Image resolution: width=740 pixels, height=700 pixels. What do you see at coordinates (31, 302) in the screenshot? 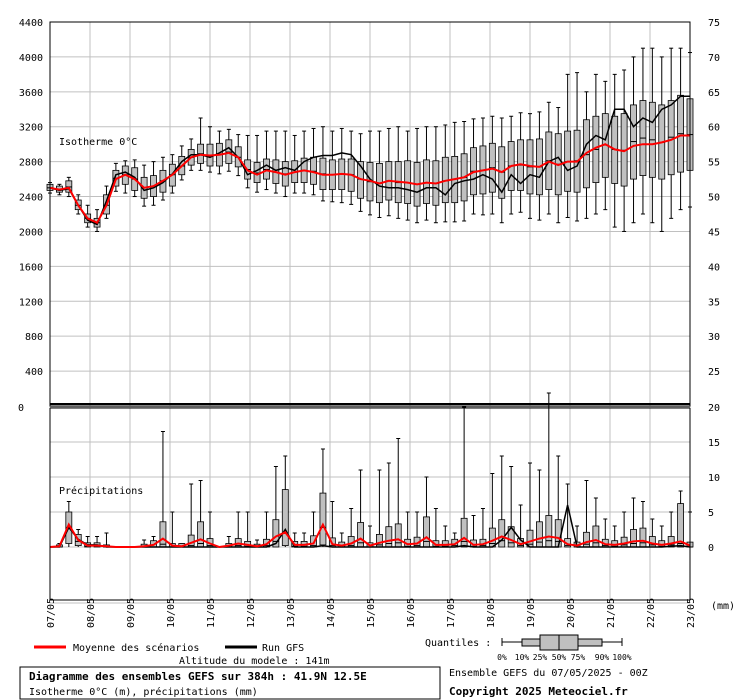
I see `y-tick-label-left: 1200` at bounding box center [31, 302].